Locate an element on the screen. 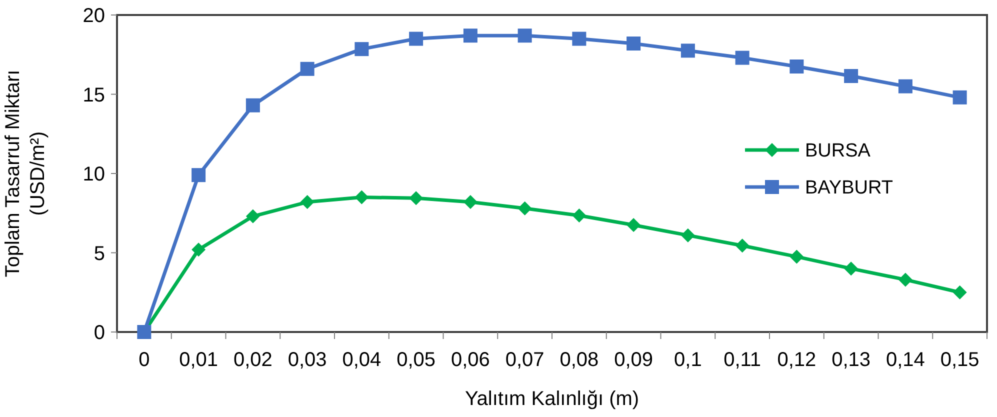 This screenshot has height=417, width=997. x-tick-label: 0,07 is located at coordinates (524, 360).